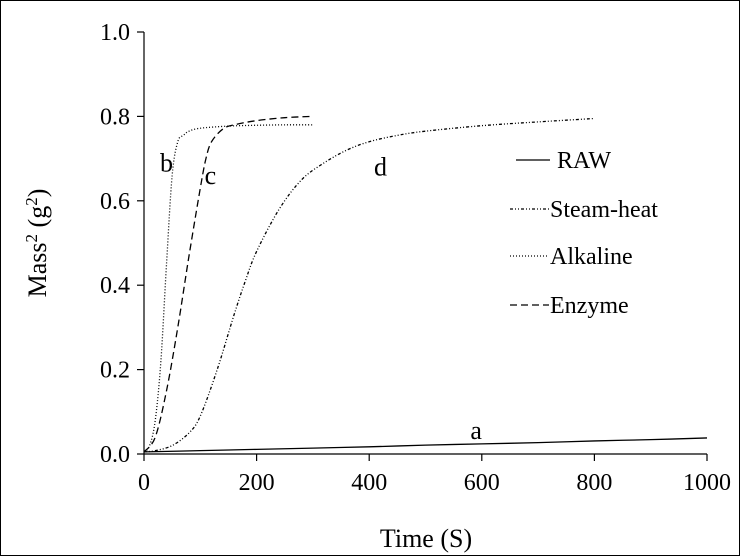 Image resolution: width=740 pixels, height=556 pixels. Describe the element at coordinates (228, 288) in the screenshot. I see `series-line-alkaline` at that location.